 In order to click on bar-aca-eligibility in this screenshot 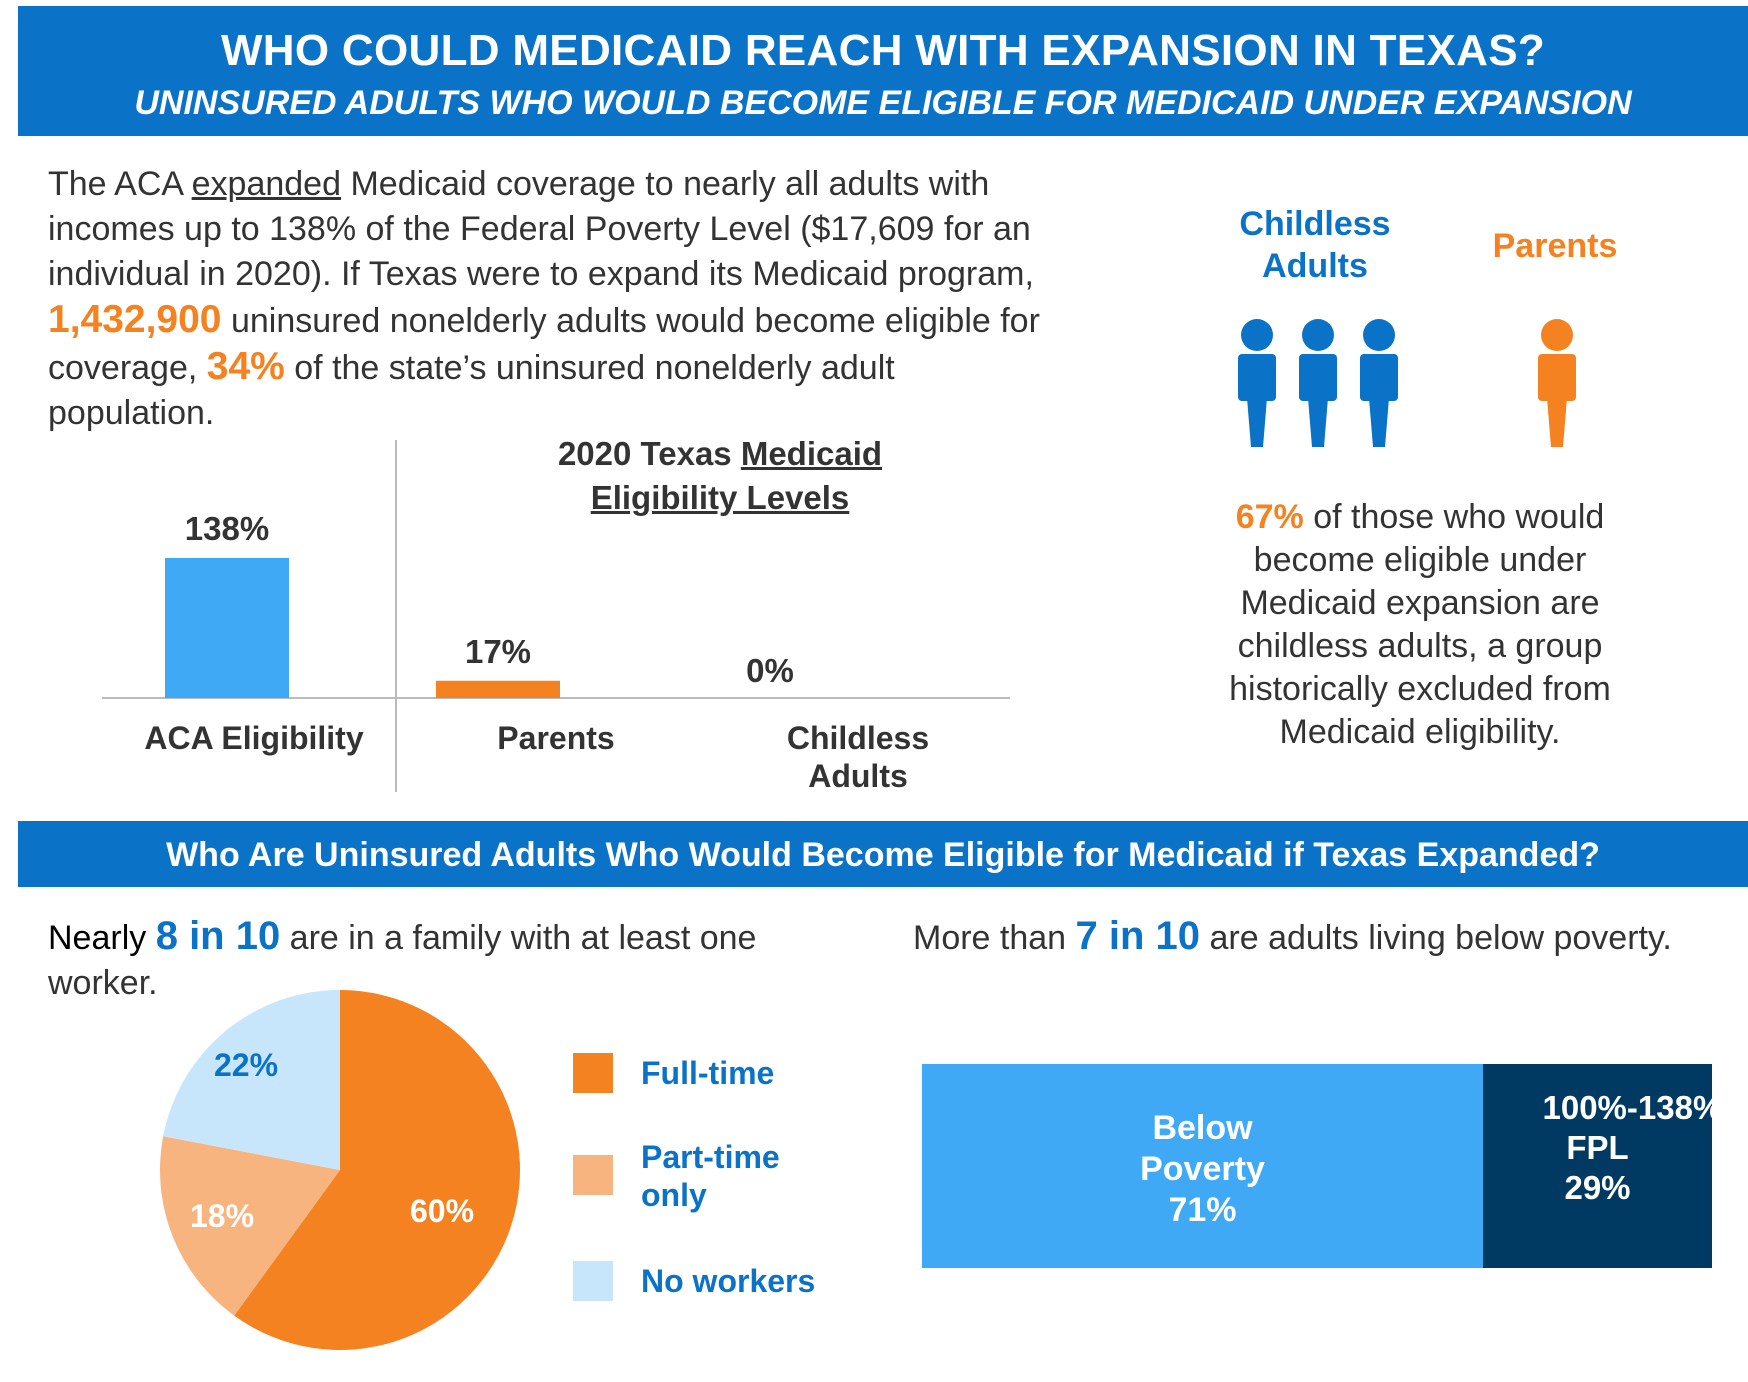, I will do `click(227, 628)`.